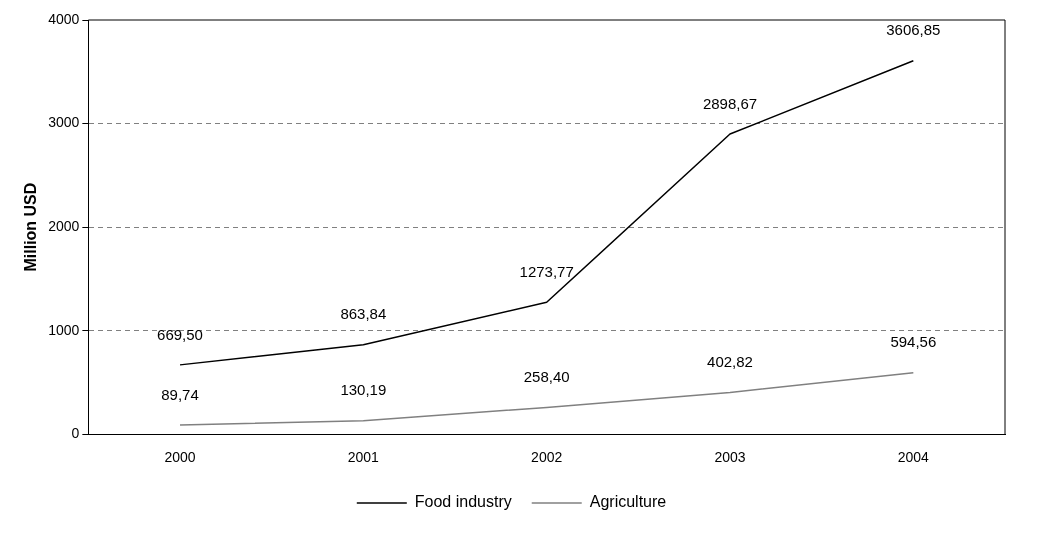  I want to click on data-label: 863,84, so click(363, 314).